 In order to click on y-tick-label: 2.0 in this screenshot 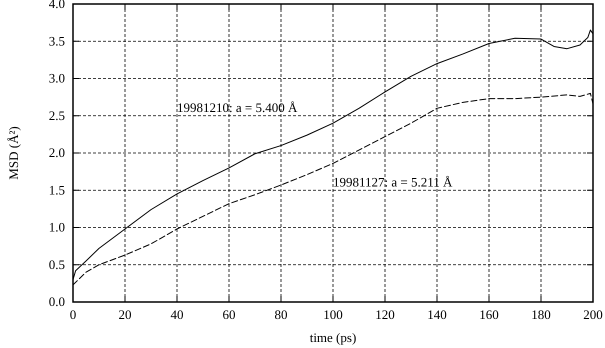, I will do `click(56, 152)`.